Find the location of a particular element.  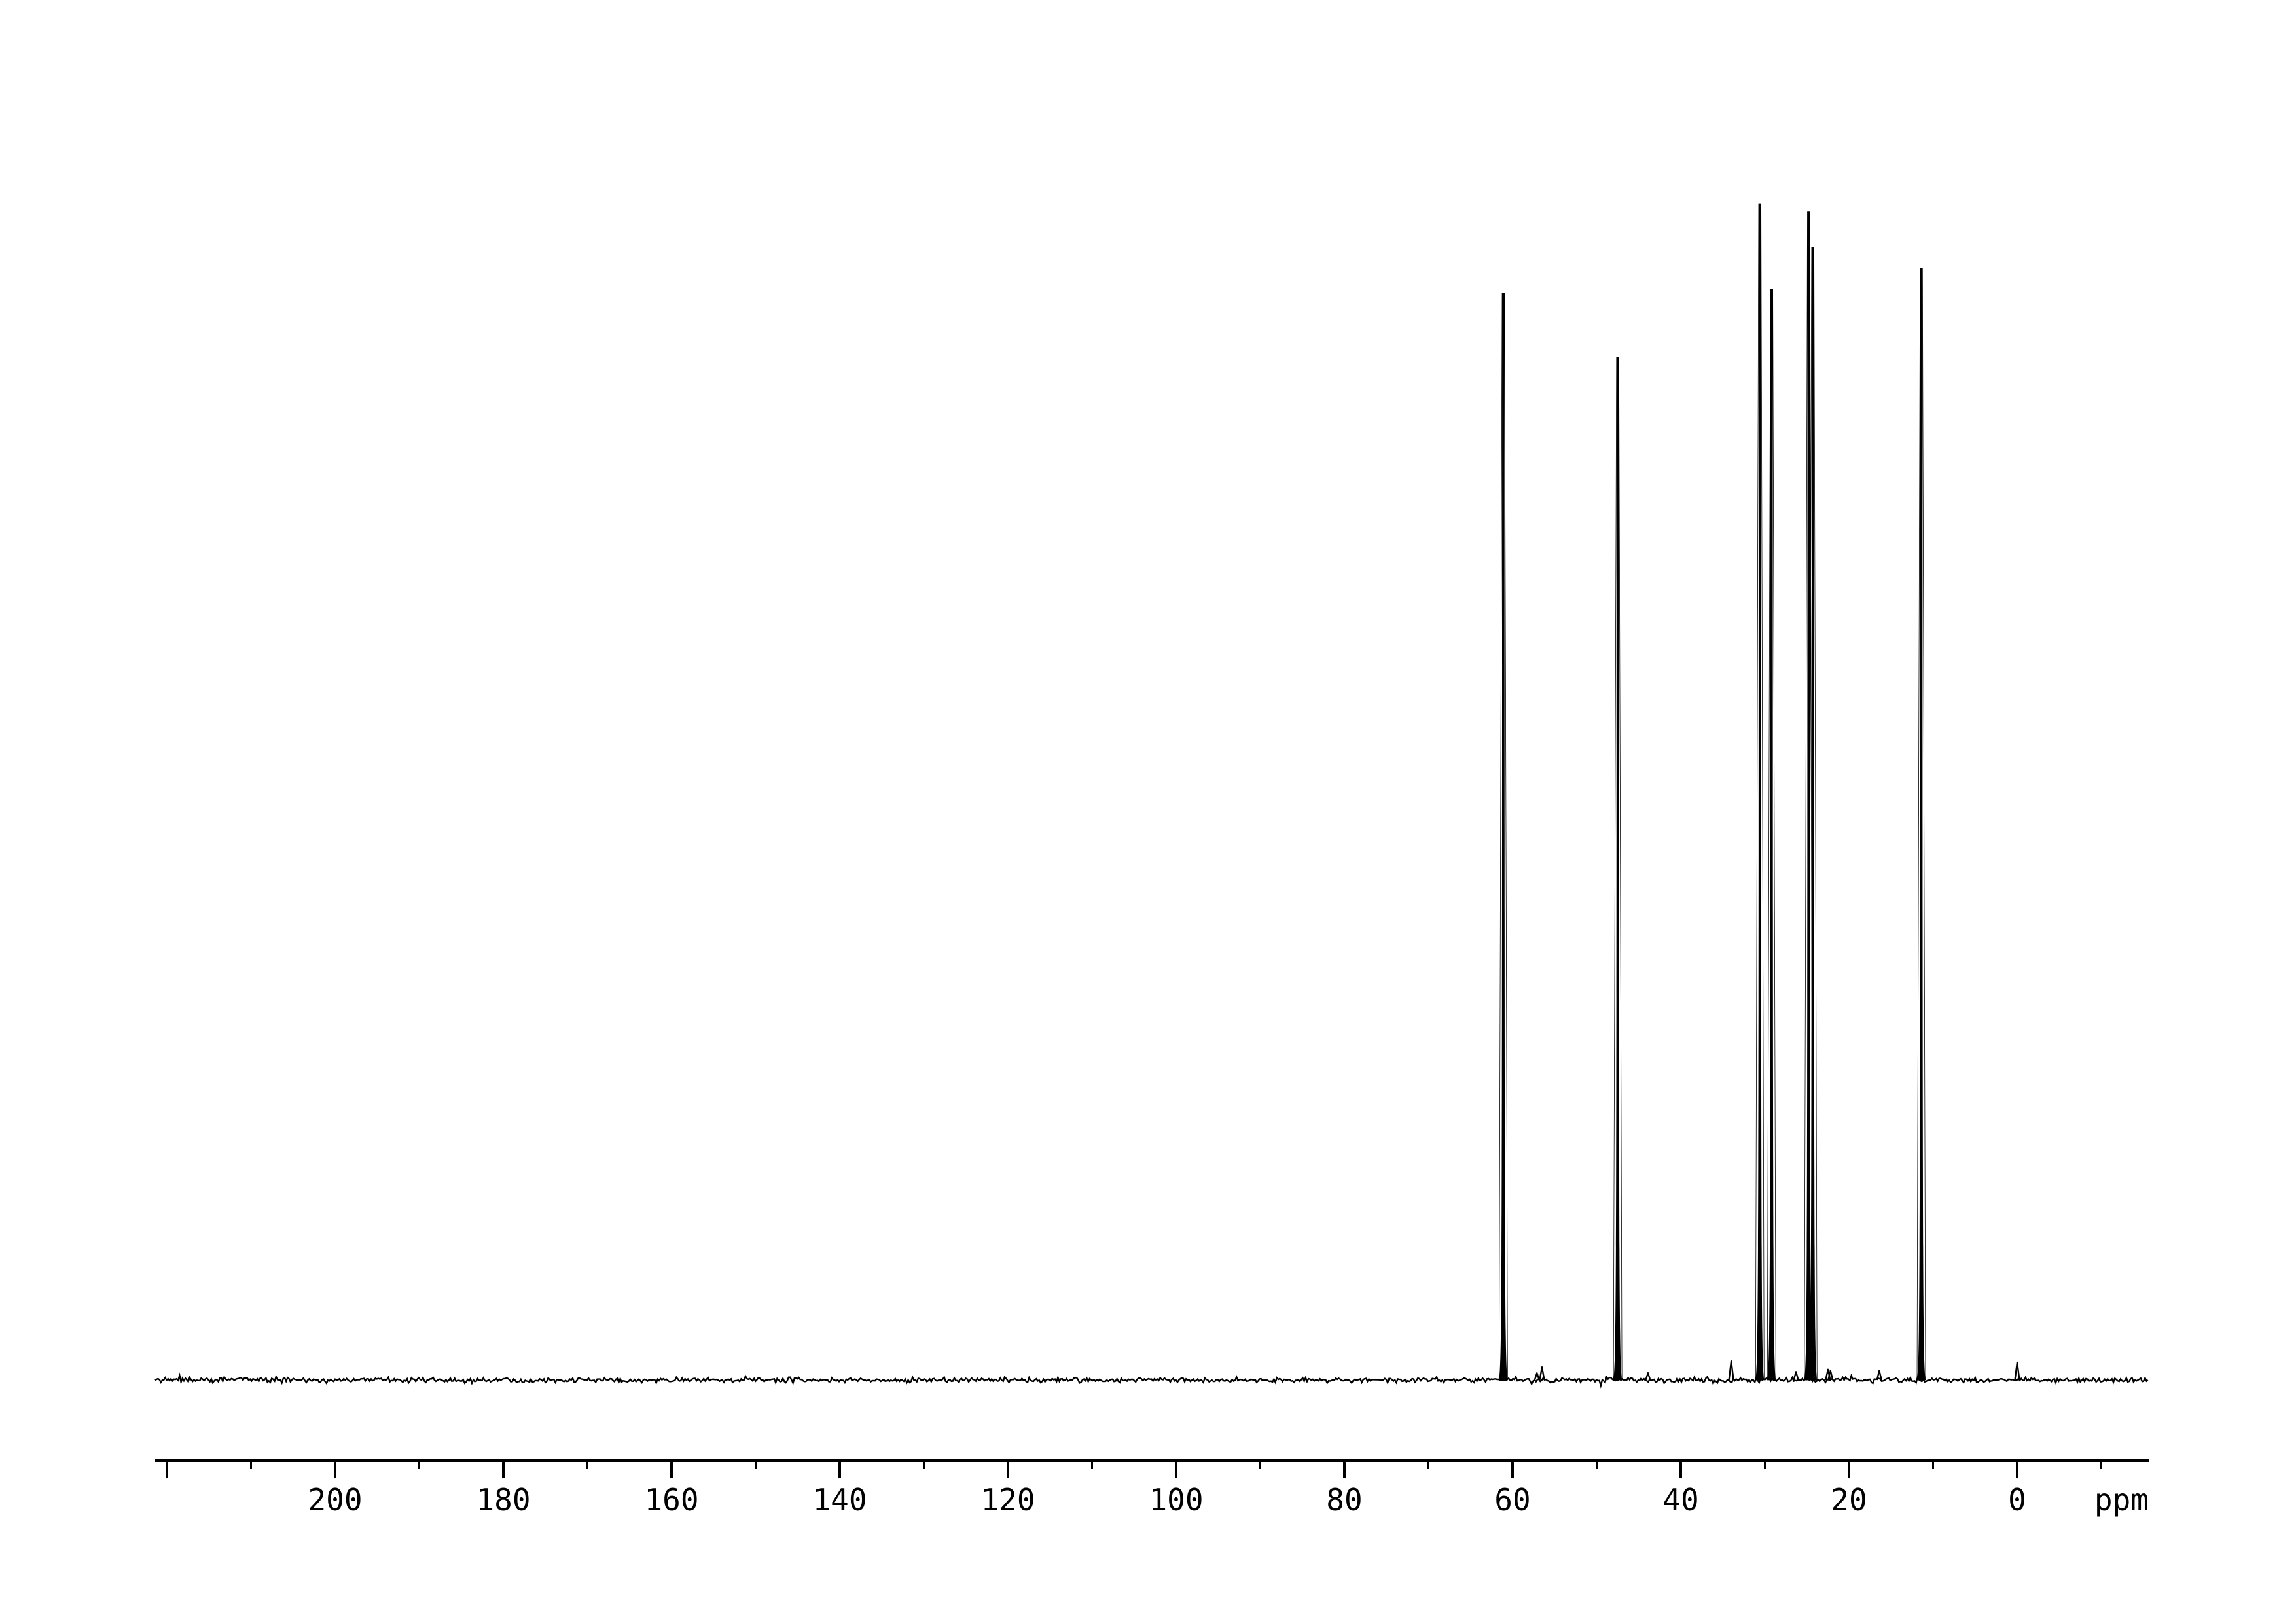

x-axis-tick-label: 100 is located at coordinates (1176, 1500).